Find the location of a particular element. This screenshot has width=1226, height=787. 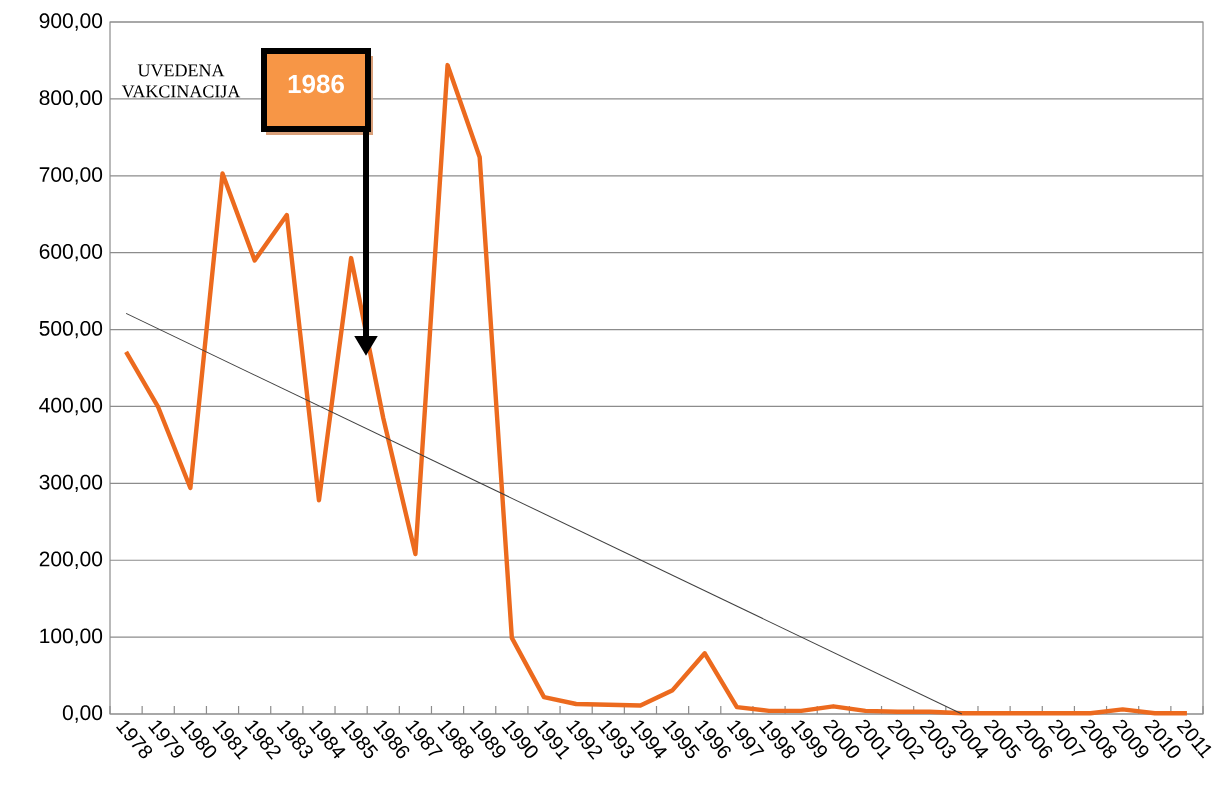

y-tick-label: 200,00 is located at coordinates (71, 560).